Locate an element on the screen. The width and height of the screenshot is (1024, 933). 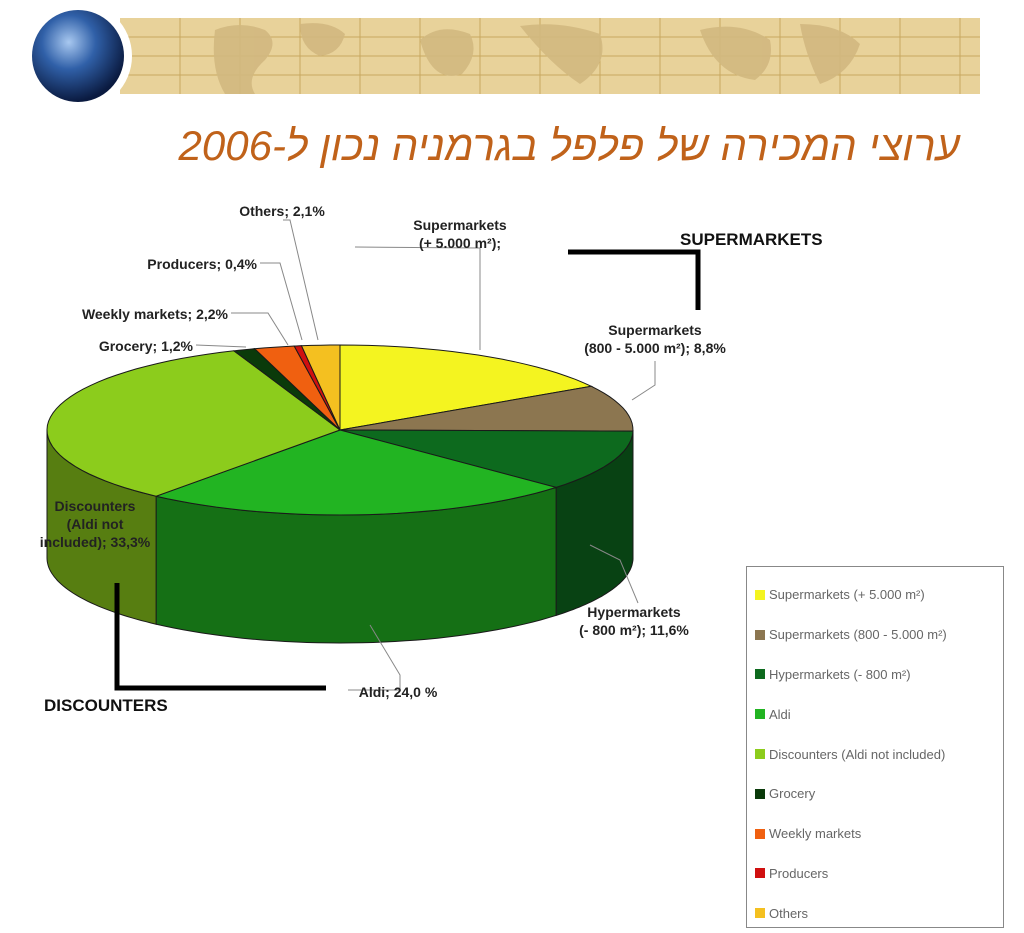
pie-slice-supermarkets-800-5-000-m- is located at coordinates (486, 408).